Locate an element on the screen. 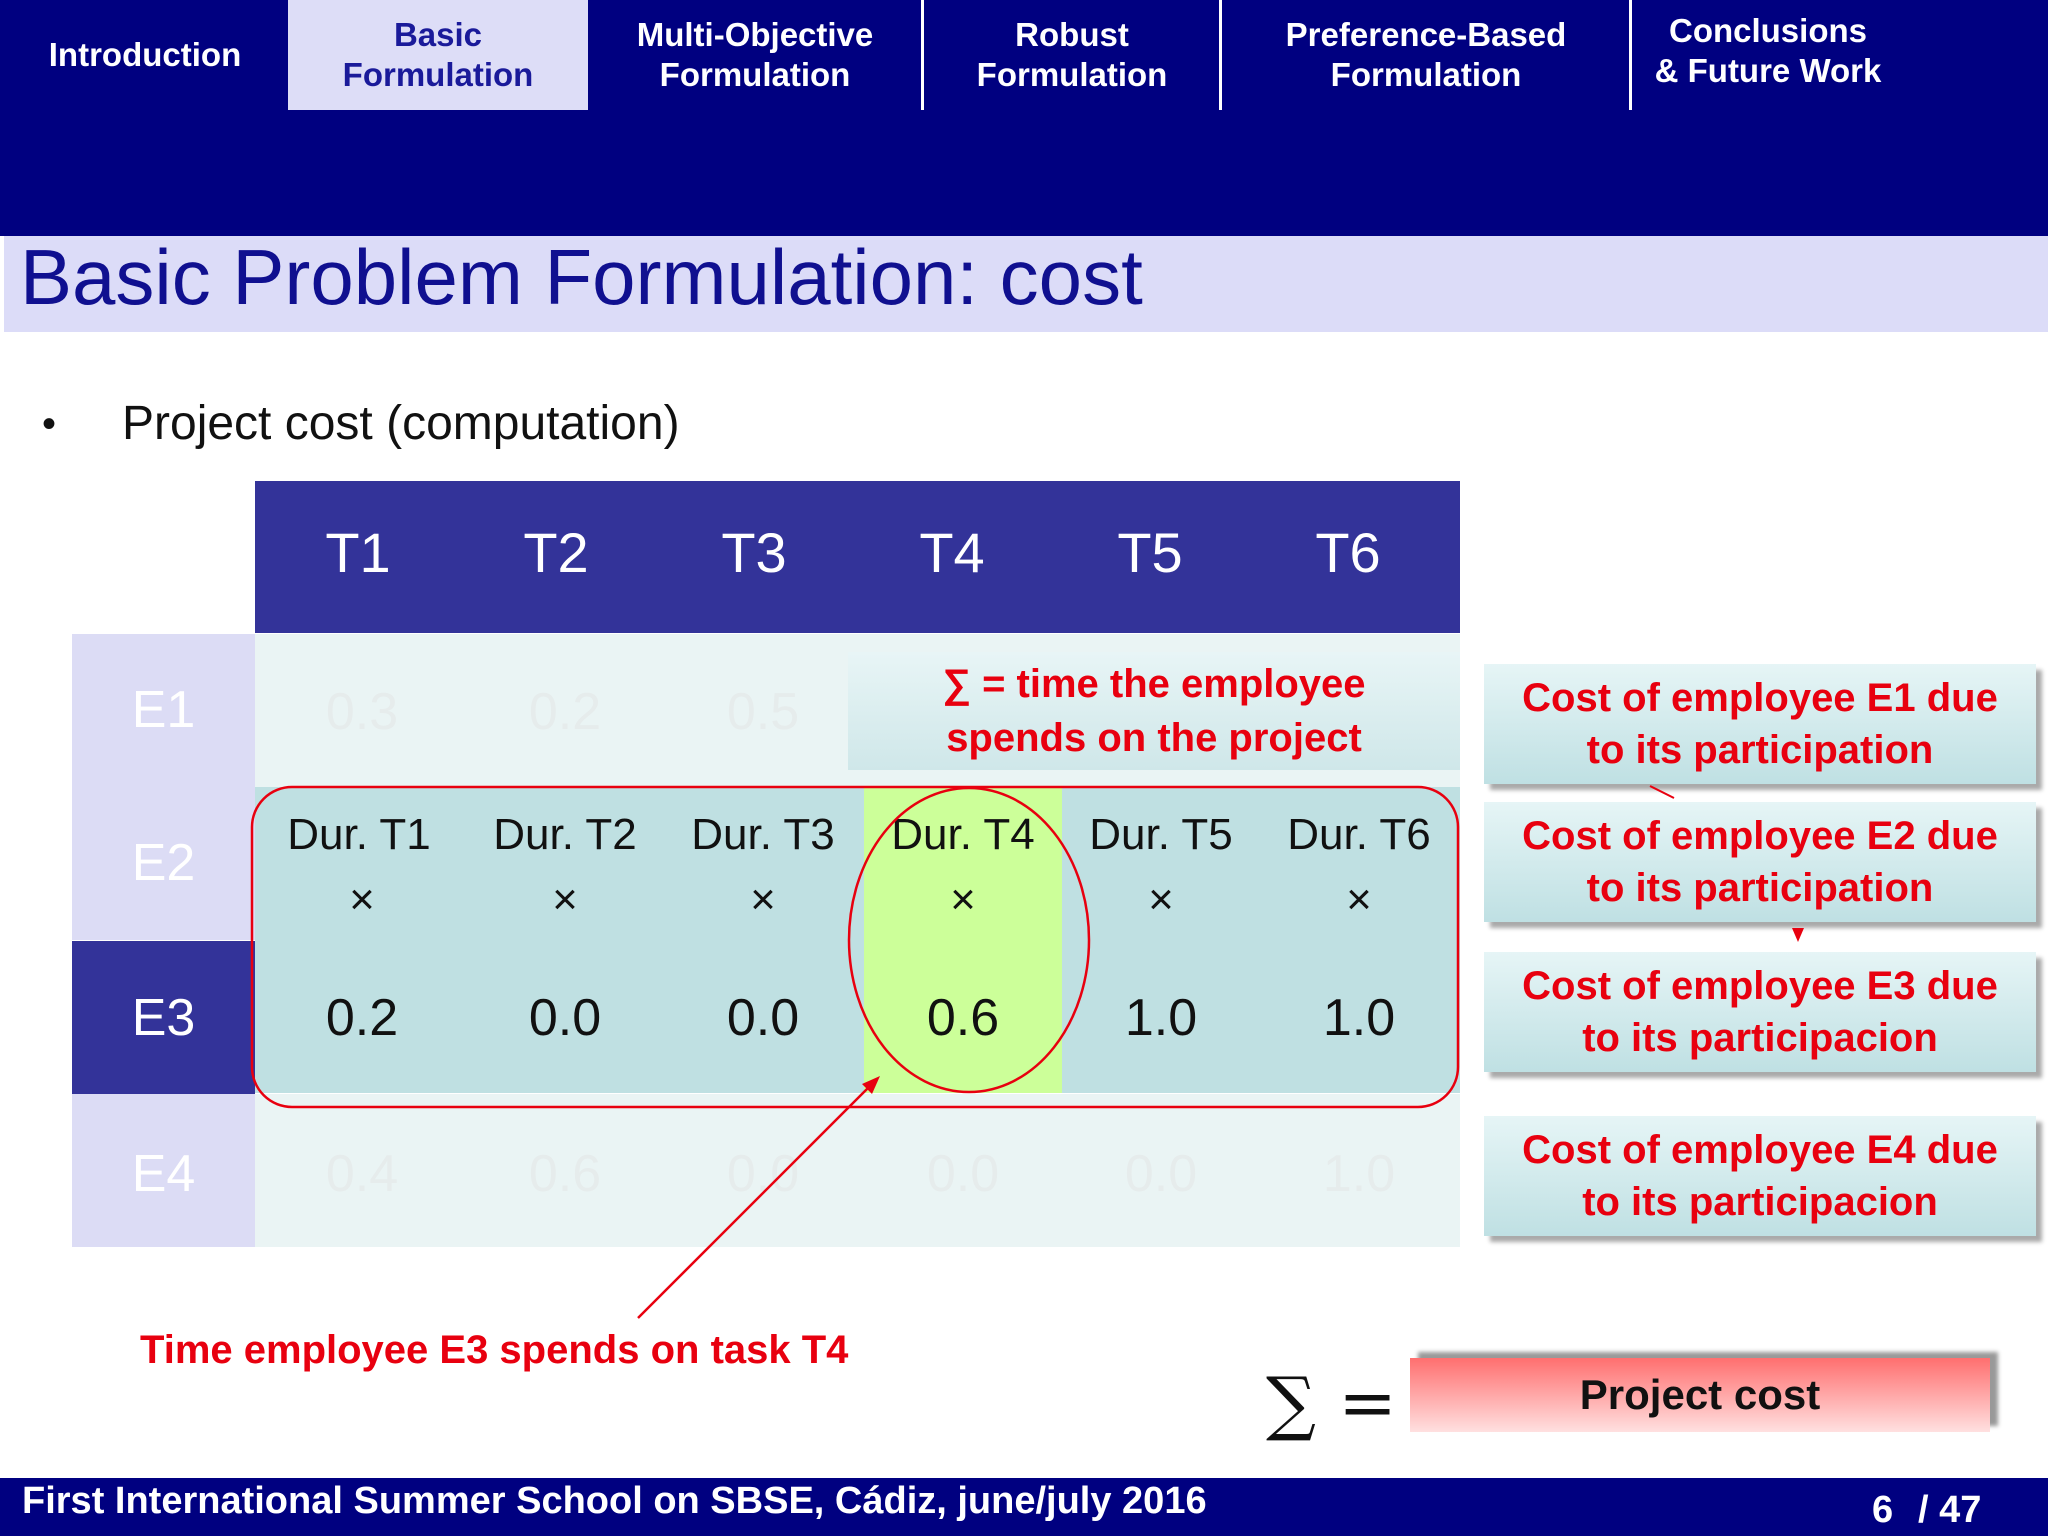 This screenshot has width=2048, height=1536. page-number-current: 6 is located at coordinates (1883, 1510).